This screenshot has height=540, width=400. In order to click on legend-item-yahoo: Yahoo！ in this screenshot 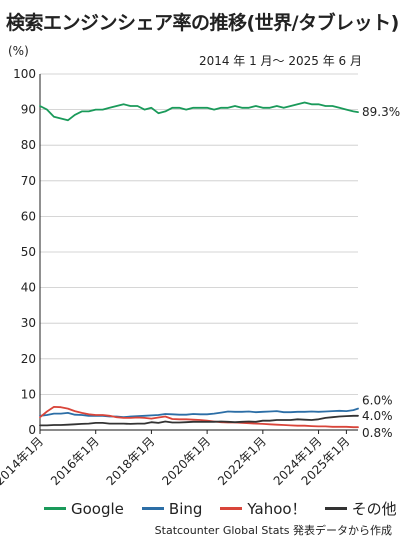, I will do `click(263, 508)`.